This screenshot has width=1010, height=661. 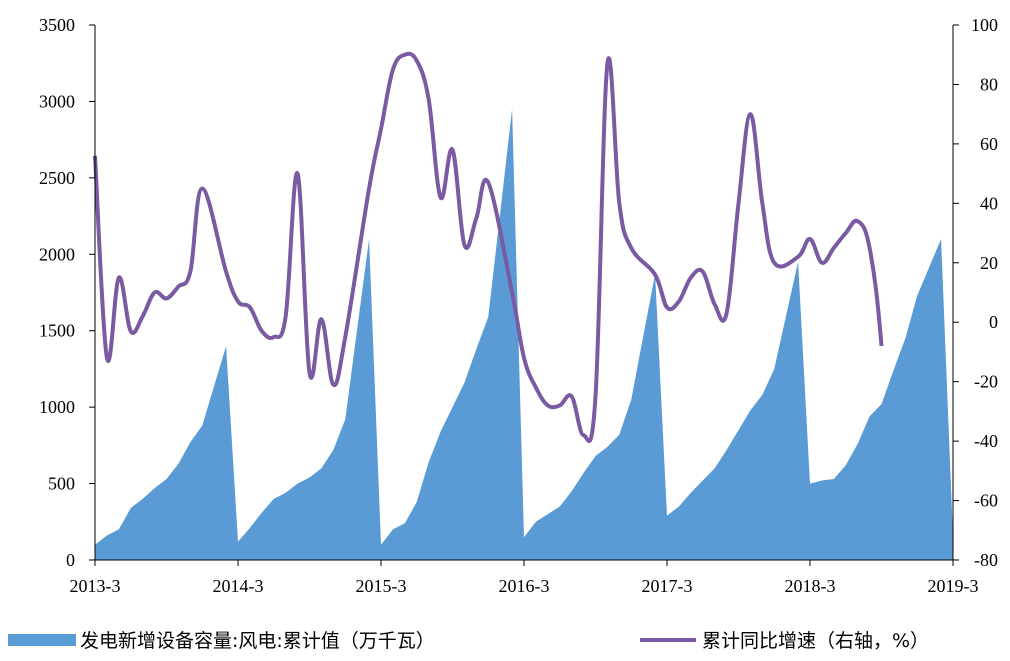 I want to click on legend-item-line: 累计同比增速（右轴，%）, so click(x=784, y=639).